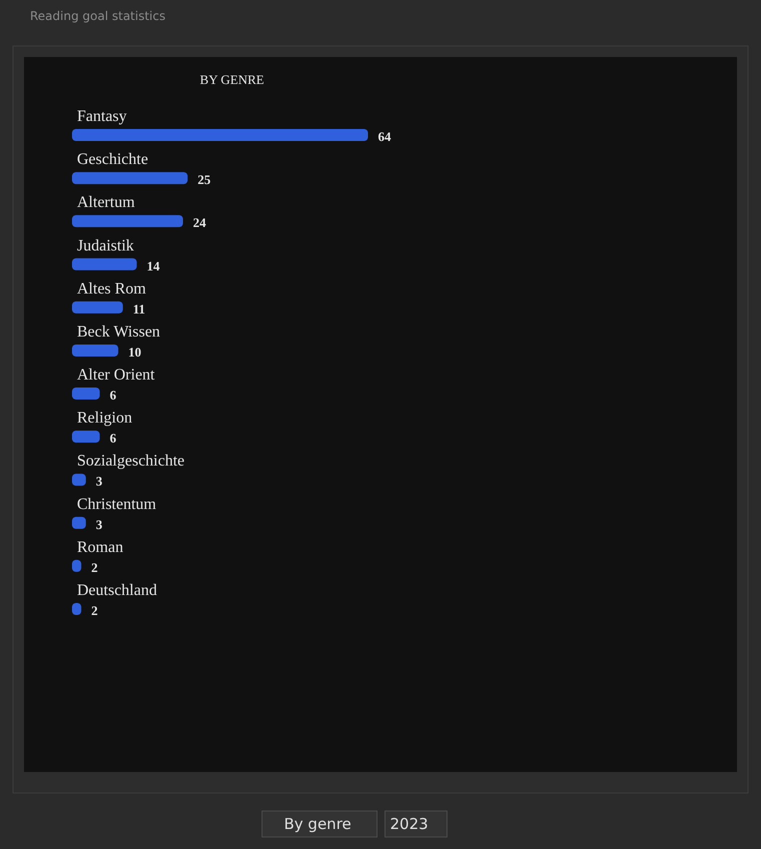  What do you see at coordinates (153, 266) in the screenshot?
I see `data-label: 14` at bounding box center [153, 266].